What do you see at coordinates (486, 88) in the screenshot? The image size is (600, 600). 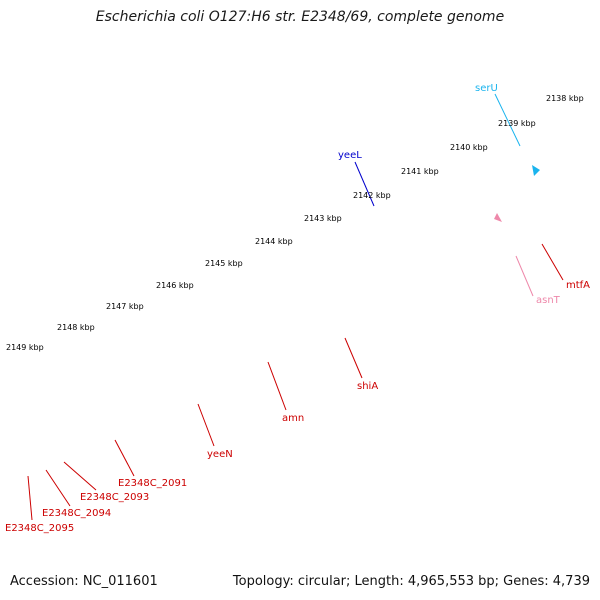 I see `gene-label-seru: serU` at bounding box center [486, 88].